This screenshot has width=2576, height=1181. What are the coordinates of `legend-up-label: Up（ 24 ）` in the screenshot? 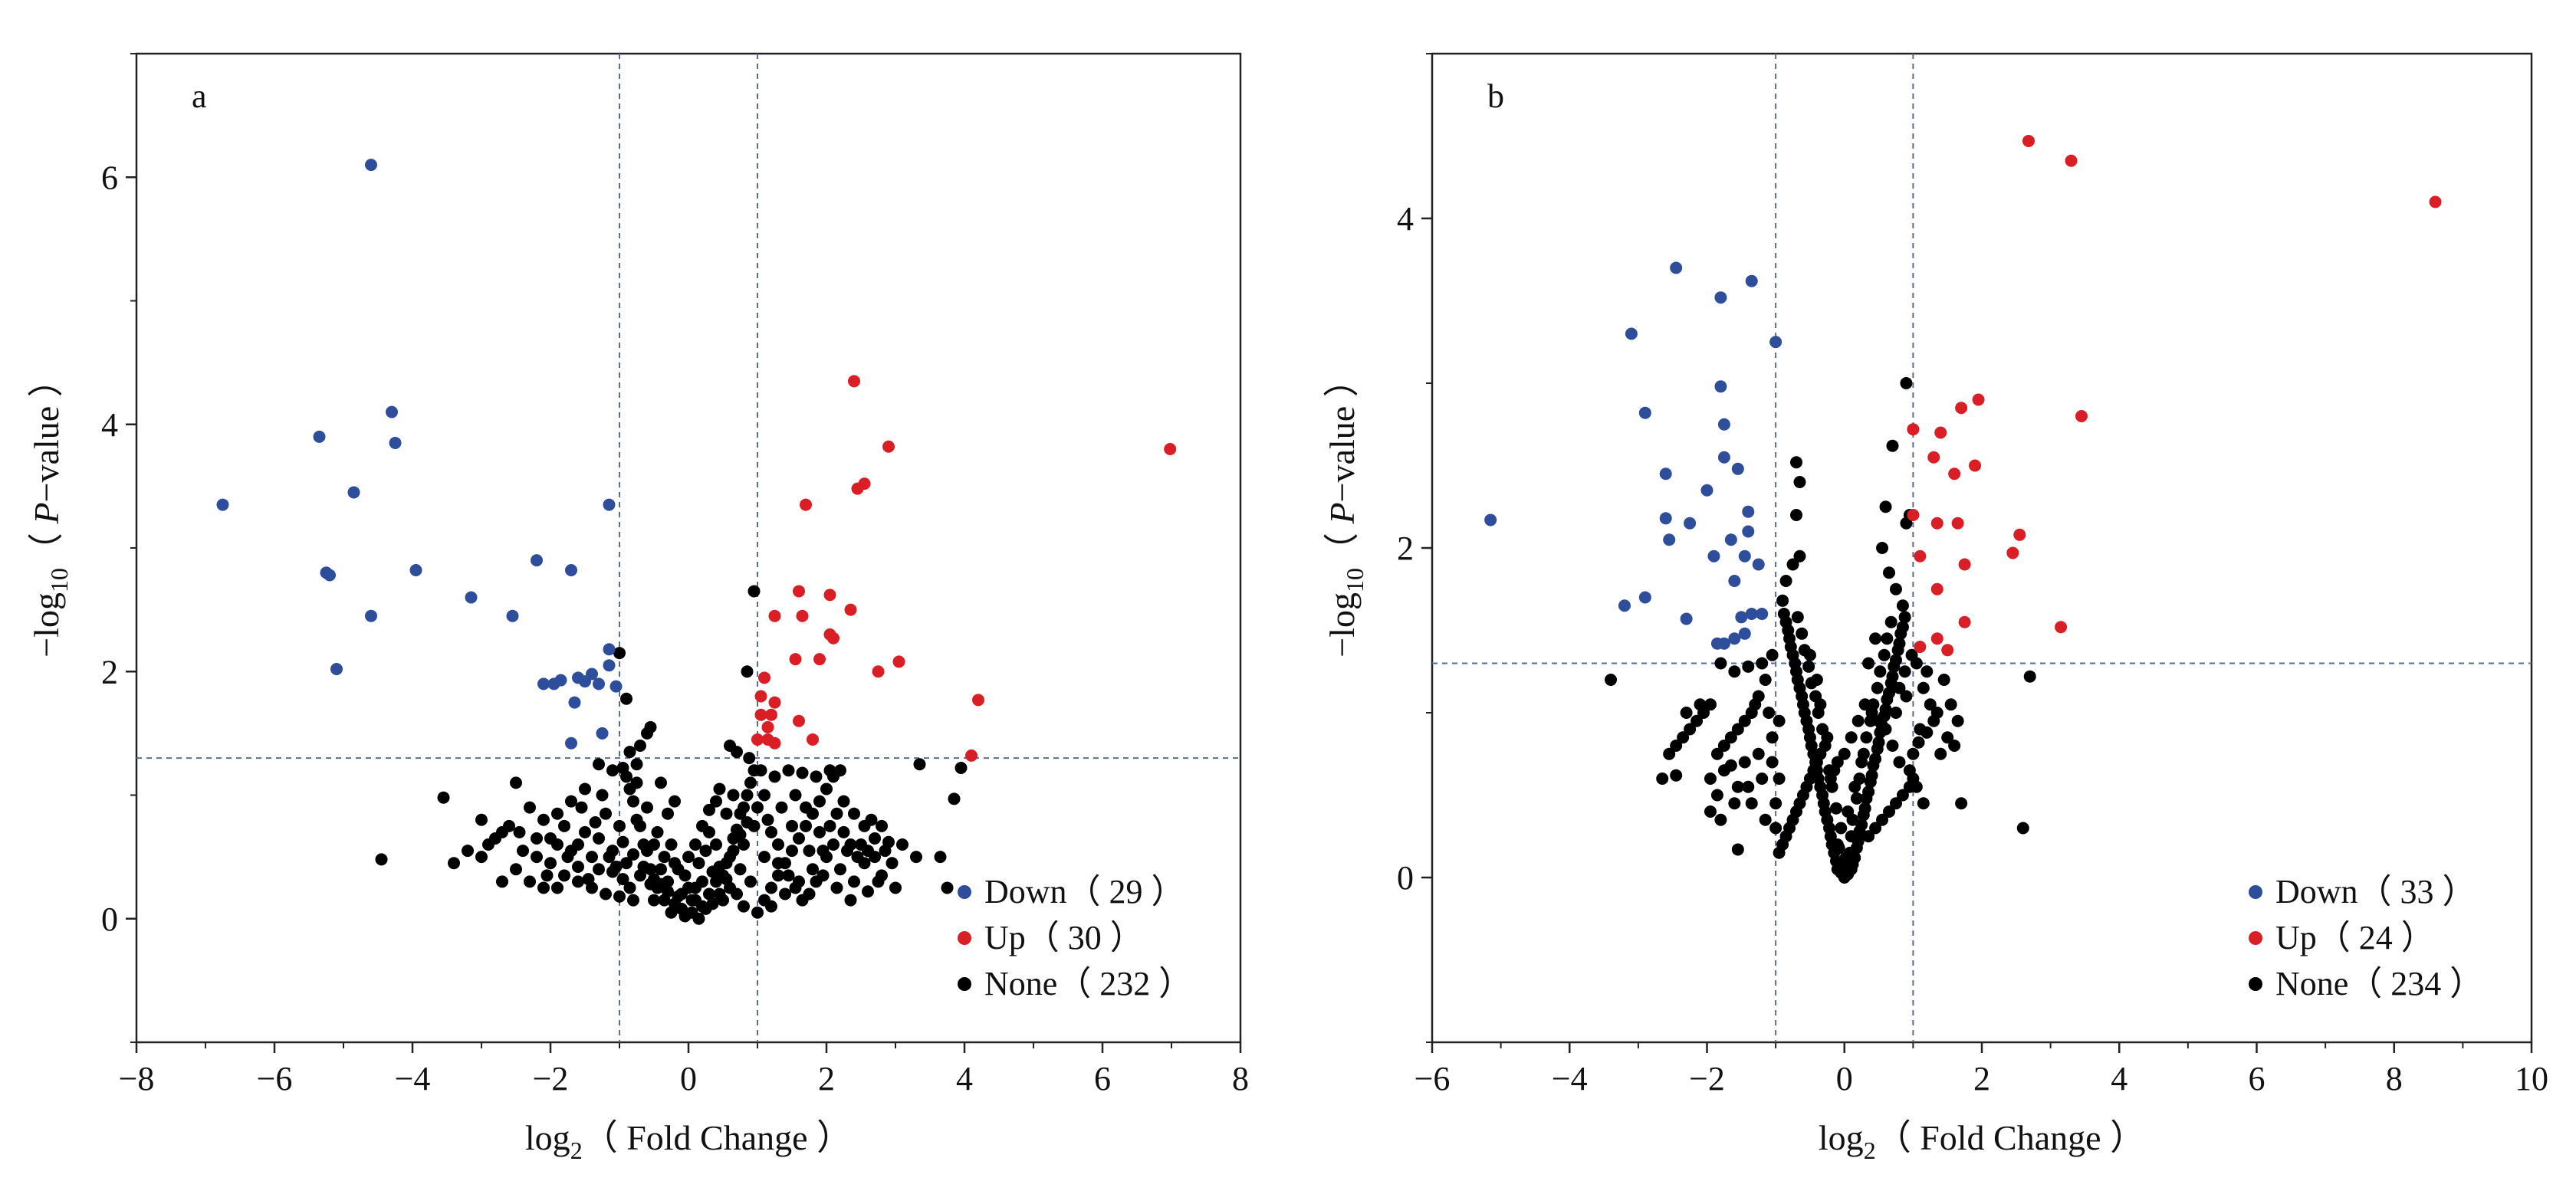 It's located at (2355, 938).